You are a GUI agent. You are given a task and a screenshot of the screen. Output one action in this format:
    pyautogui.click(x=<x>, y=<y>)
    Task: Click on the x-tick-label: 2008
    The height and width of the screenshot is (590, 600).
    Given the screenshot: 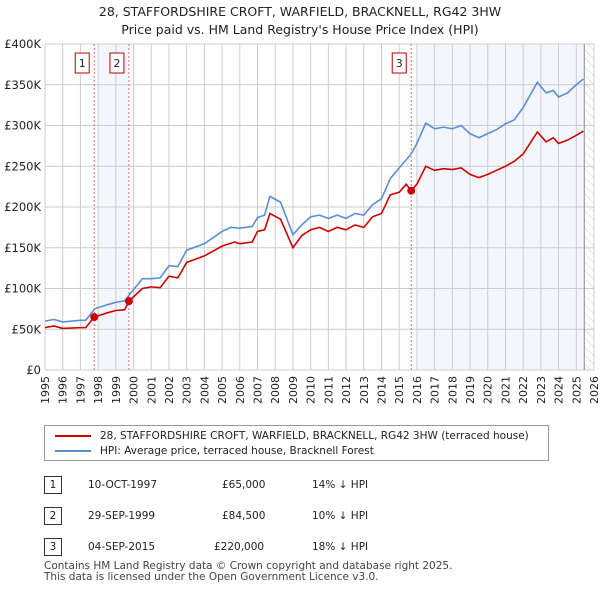 What is the action you would take?
    pyautogui.click(x=275, y=390)
    